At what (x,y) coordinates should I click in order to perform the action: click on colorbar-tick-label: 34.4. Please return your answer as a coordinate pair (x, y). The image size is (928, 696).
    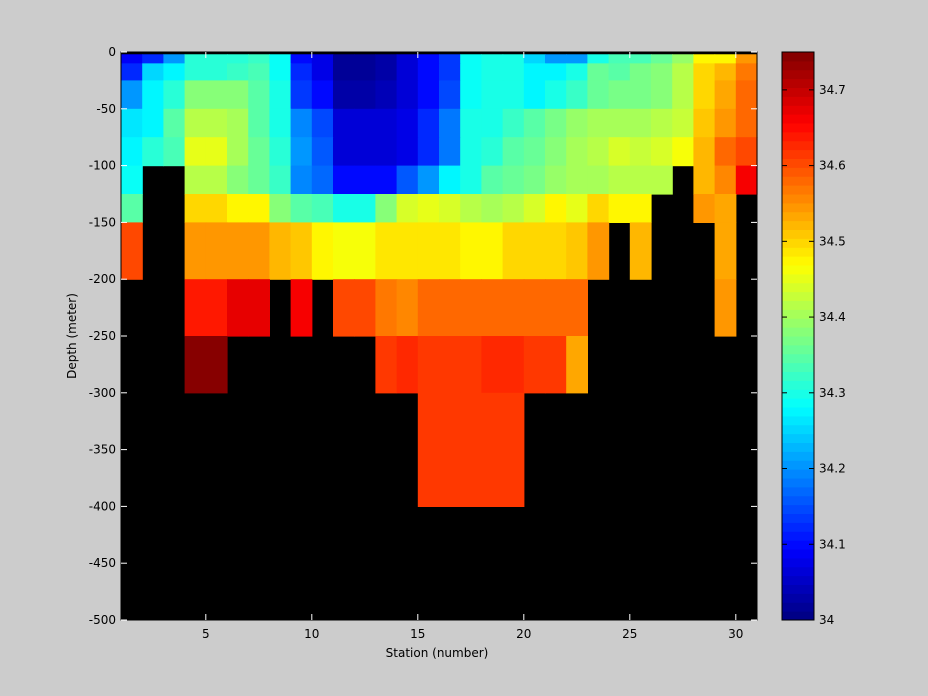
    Looking at the image, I should click on (832, 317).